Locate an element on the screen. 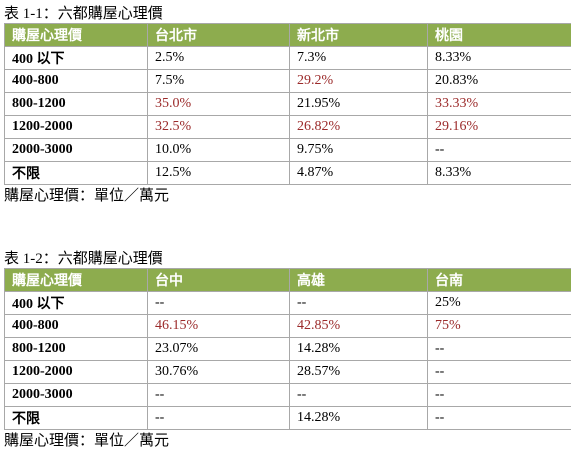 The width and height of the screenshot is (571, 471). table-row: 1200-2000 30.76% 28.57% -- is located at coordinates (287, 372).